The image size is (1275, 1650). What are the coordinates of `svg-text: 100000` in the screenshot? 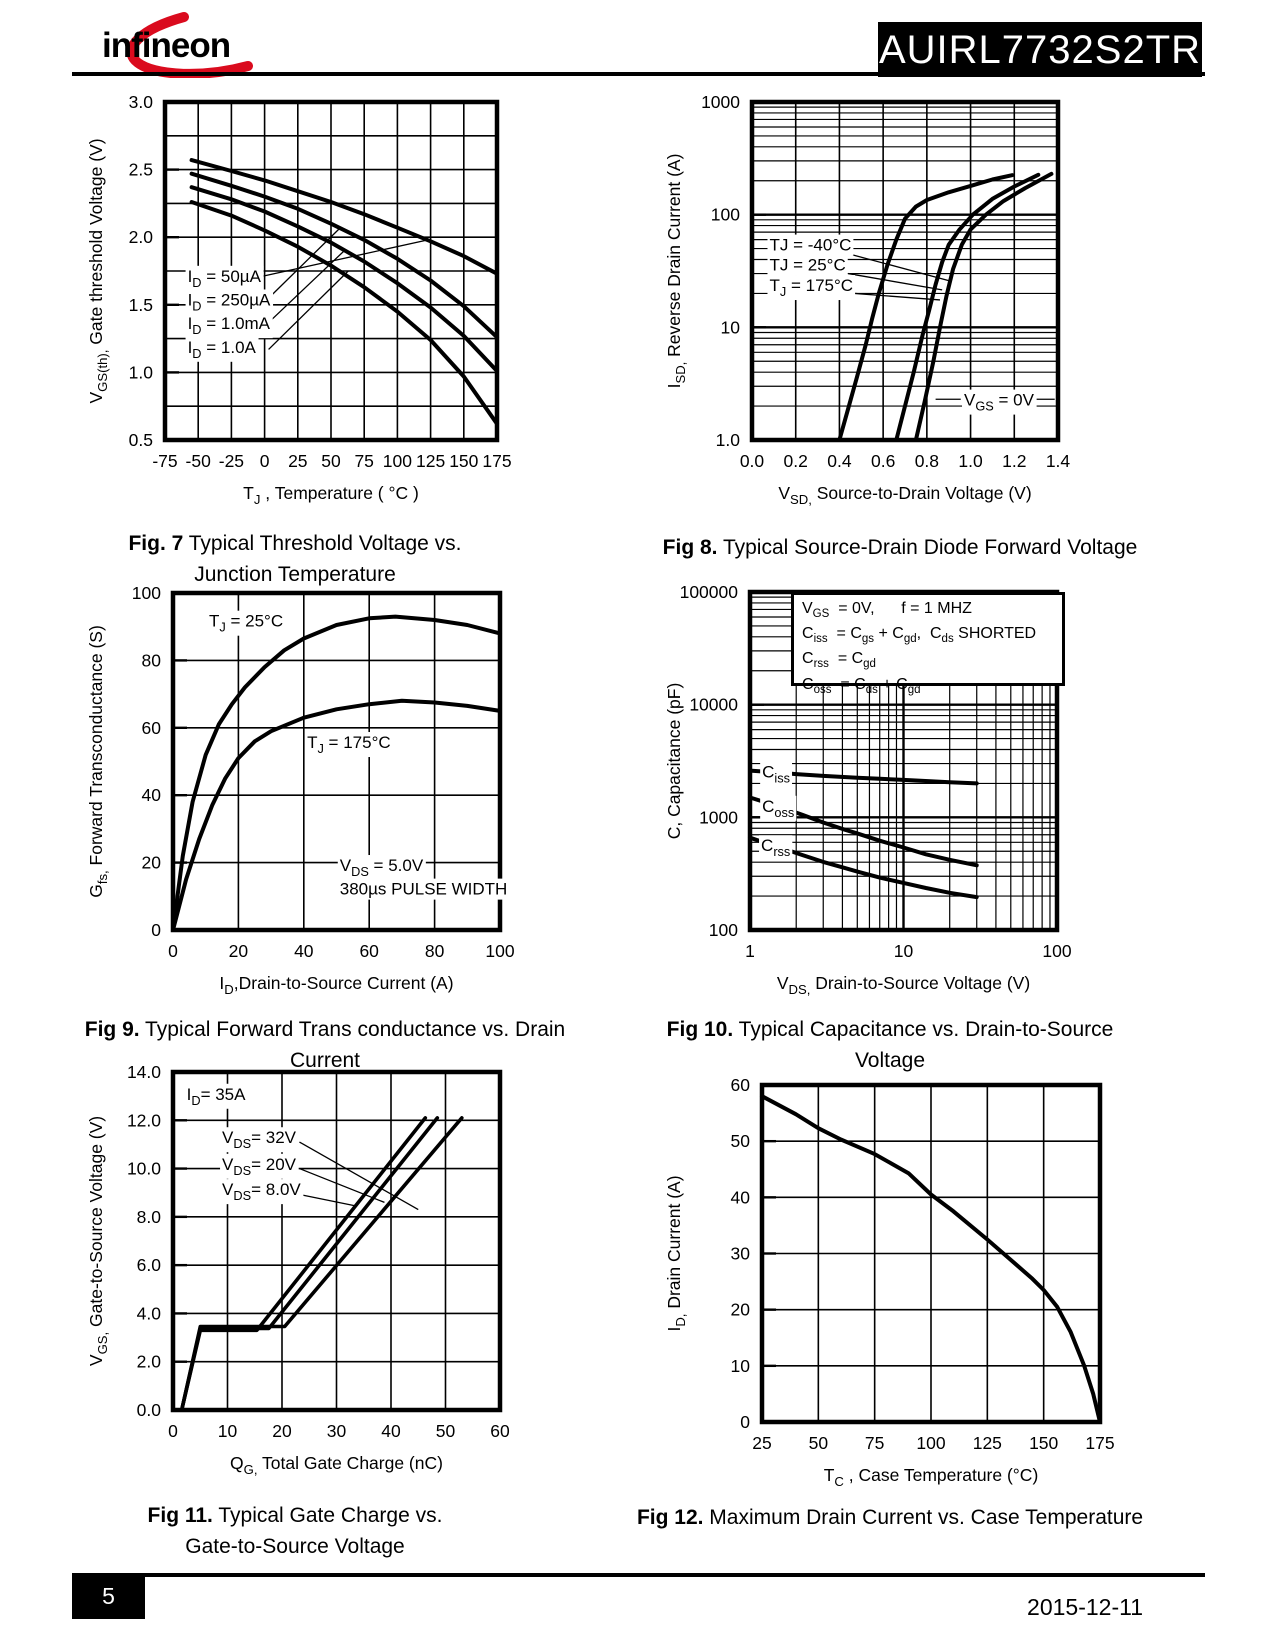 It's located at (709, 592).